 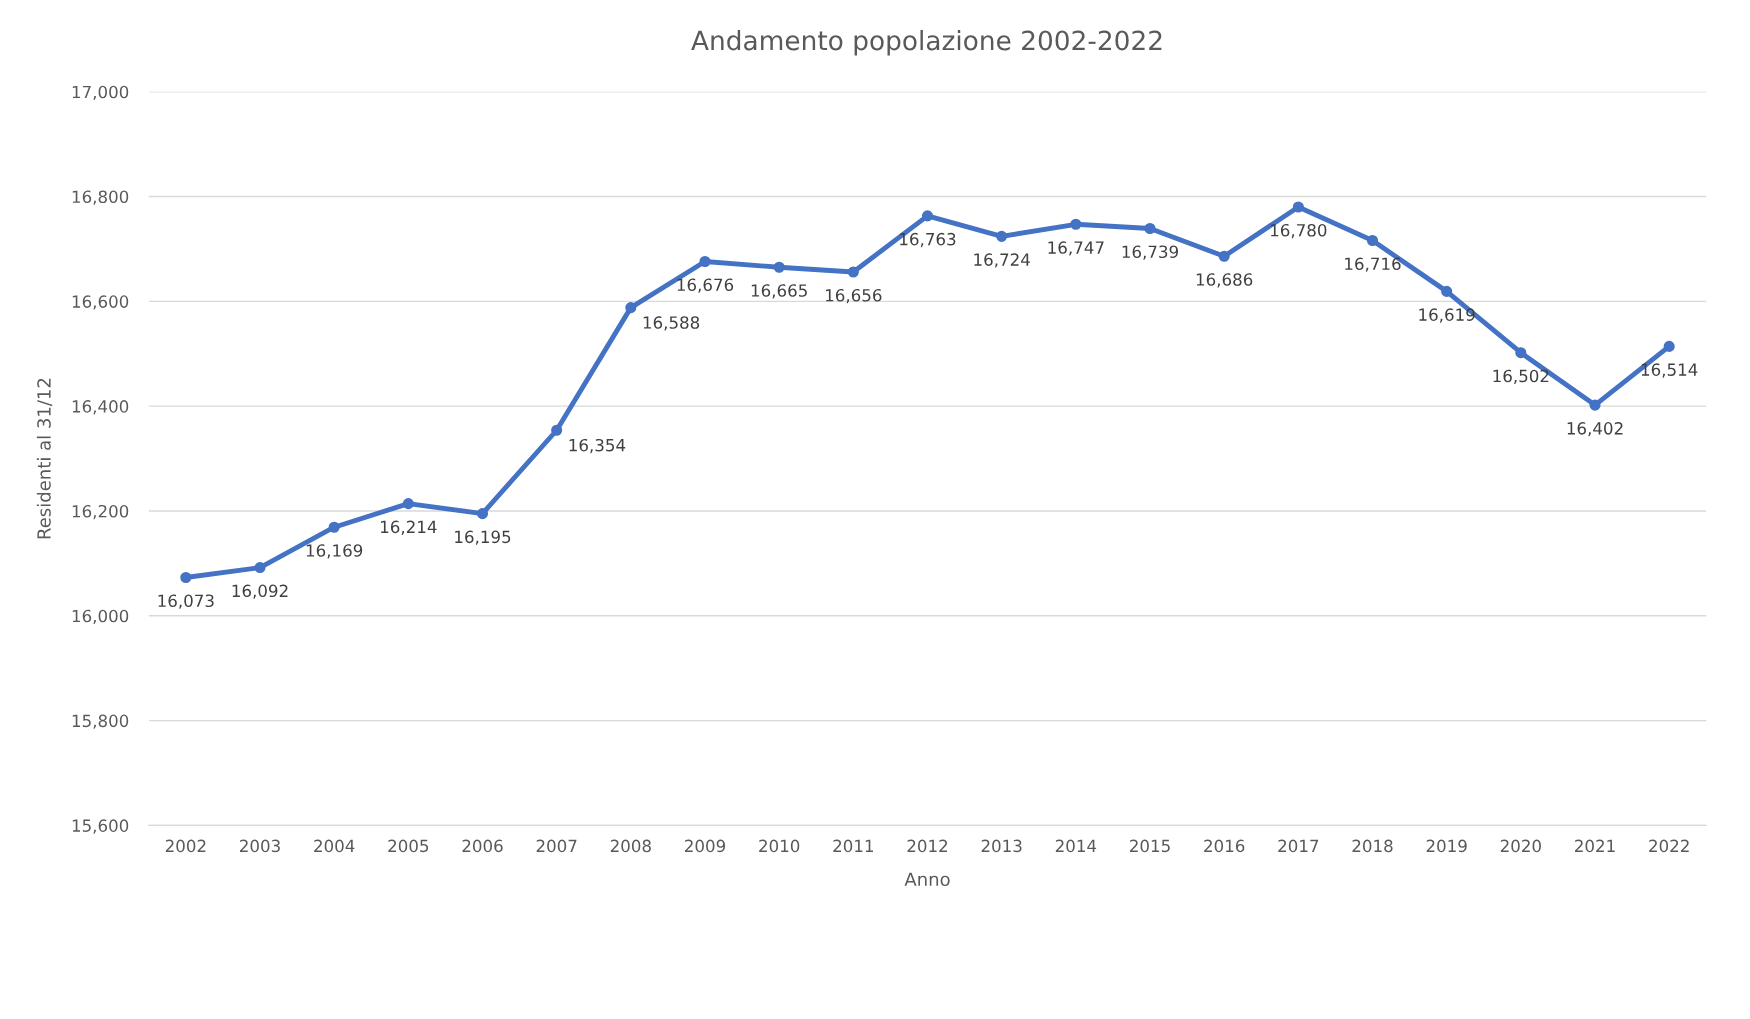 I want to click on data-label: 16,502, so click(x=1521, y=376).